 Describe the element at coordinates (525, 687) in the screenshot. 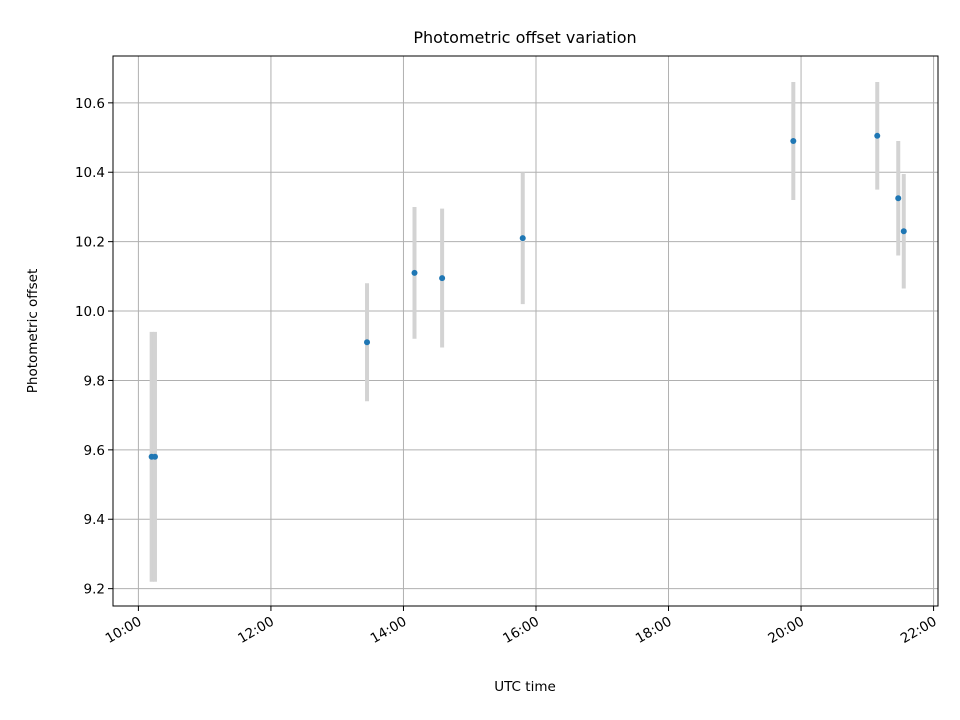

I see `x-axis-label: UTC time` at that location.